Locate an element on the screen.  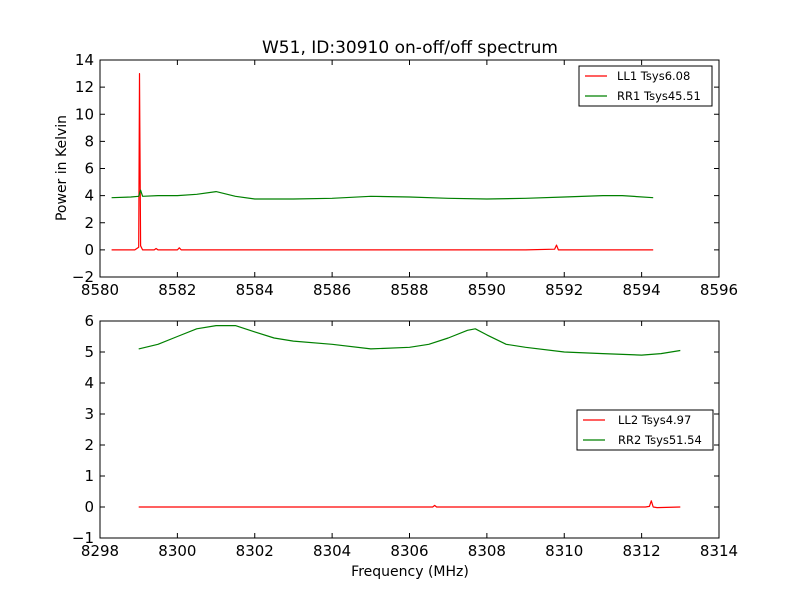
top-x-tick-label: 8594 is located at coordinates (642, 290).